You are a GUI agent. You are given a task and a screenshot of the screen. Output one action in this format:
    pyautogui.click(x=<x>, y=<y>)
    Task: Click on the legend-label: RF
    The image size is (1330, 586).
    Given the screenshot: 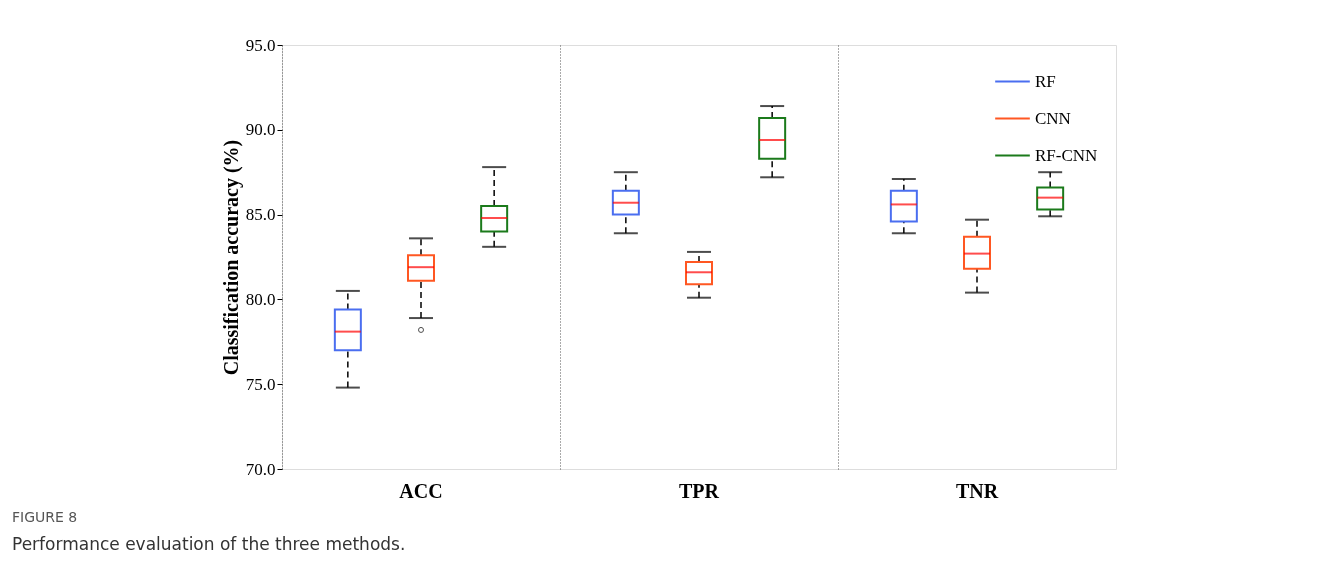 What is the action you would take?
    pyautogui.click(x=1045, y=81)
    